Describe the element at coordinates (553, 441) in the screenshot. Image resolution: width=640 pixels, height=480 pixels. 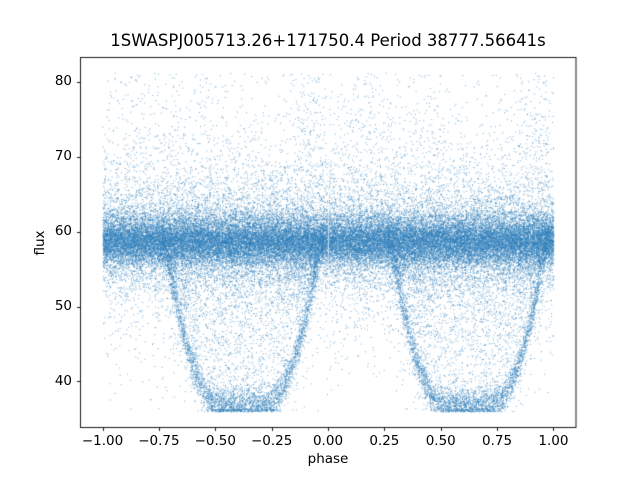
I see `x-tick-label: 1.00` at that location.